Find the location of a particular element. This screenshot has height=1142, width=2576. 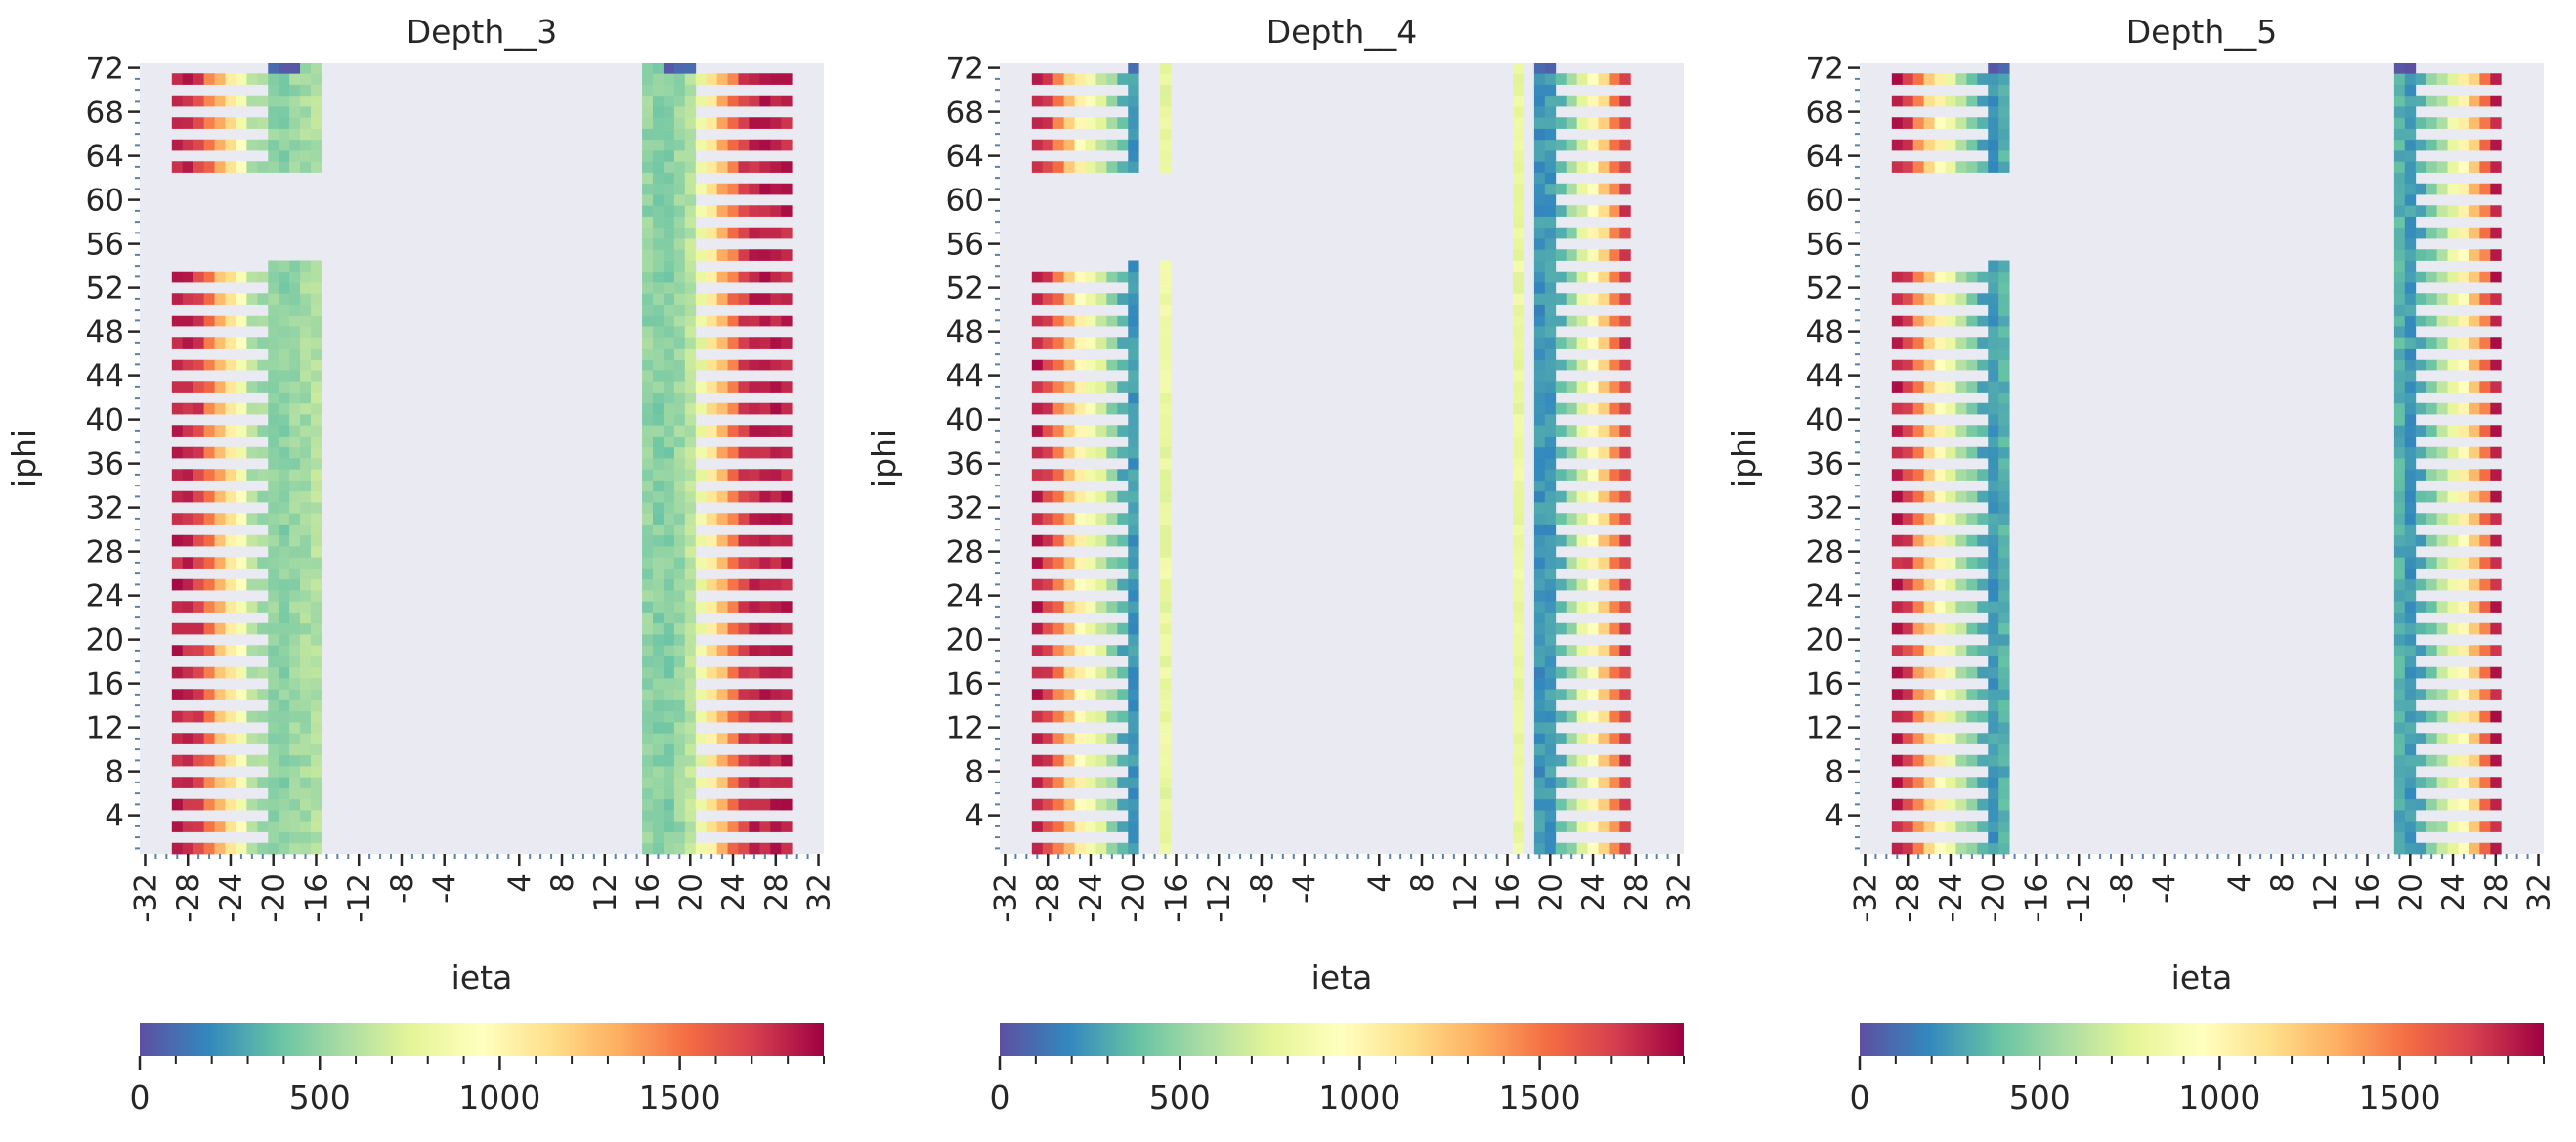

y-tick-label: 44 is located at coordinates (965, 377).